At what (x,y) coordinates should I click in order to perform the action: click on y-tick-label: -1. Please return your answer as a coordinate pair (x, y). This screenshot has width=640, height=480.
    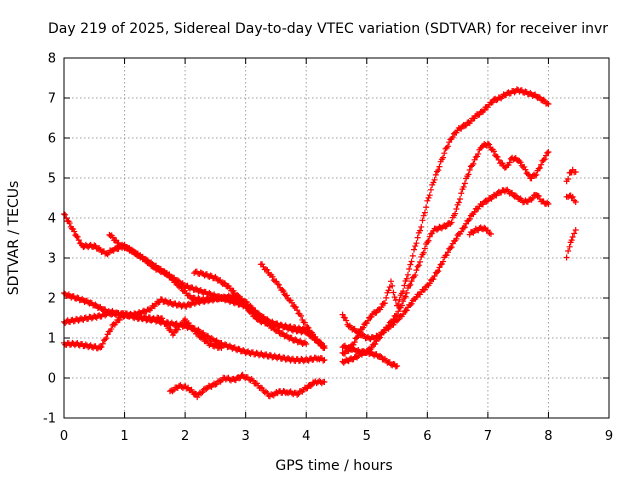
    Looking at the image, I should click on (49, 419).